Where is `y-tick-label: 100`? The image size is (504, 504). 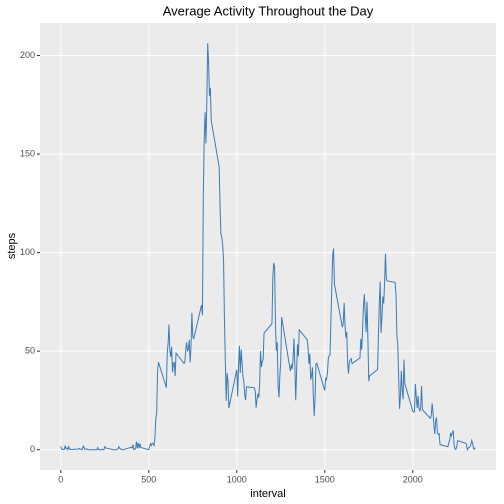 y-tick-label: 100 is located at coordinates (27, 252).